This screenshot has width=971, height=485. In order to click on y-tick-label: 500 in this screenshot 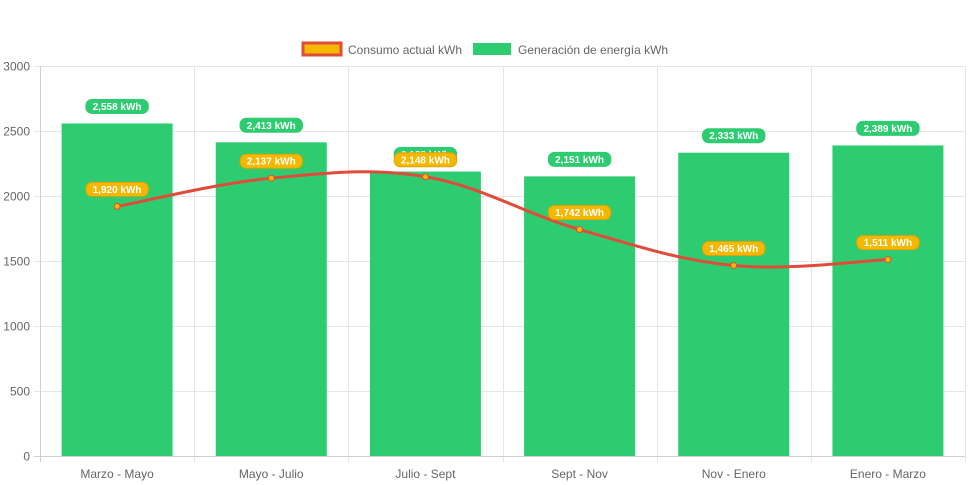, I will do `click(20, 392)`.